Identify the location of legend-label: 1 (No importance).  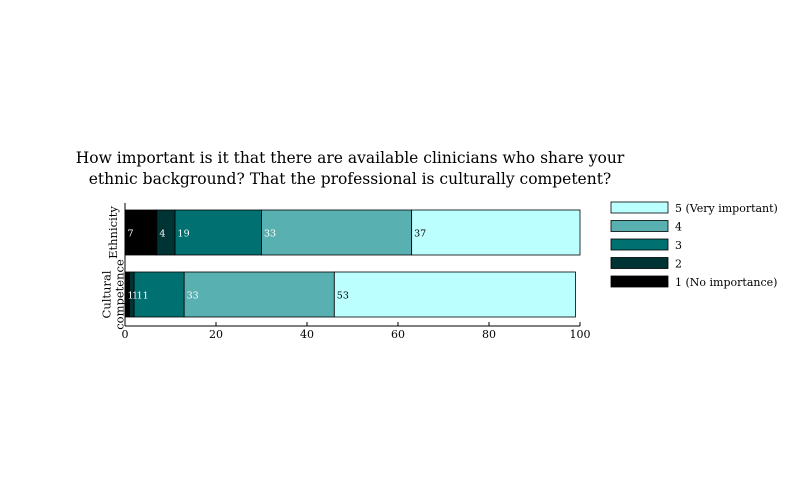
(726, 282).